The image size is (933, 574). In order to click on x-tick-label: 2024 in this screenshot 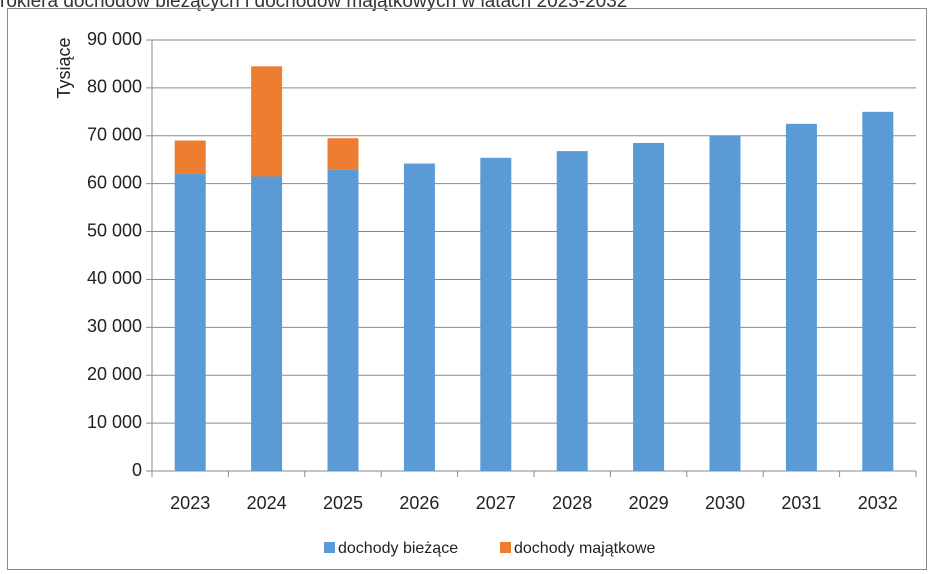, I will do `click(267, 503)`.